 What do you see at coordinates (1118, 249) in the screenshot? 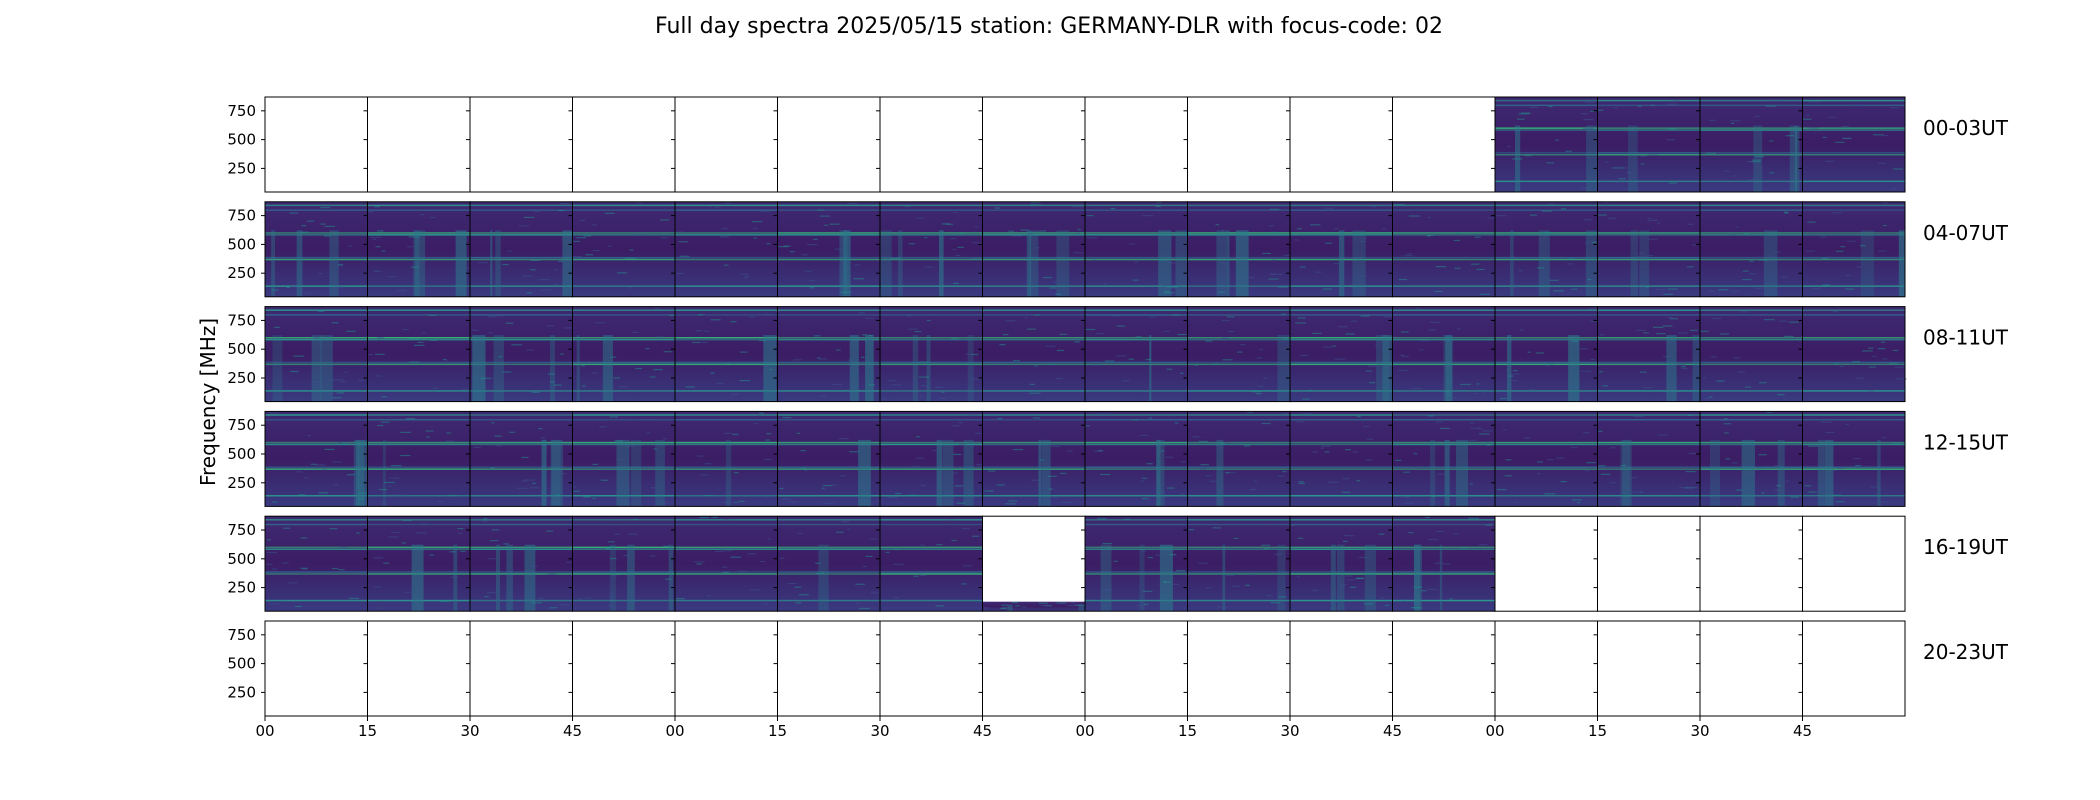
I see `spectra-row: 250 500 750 04-07UT` at bounding box center [1118, 249].